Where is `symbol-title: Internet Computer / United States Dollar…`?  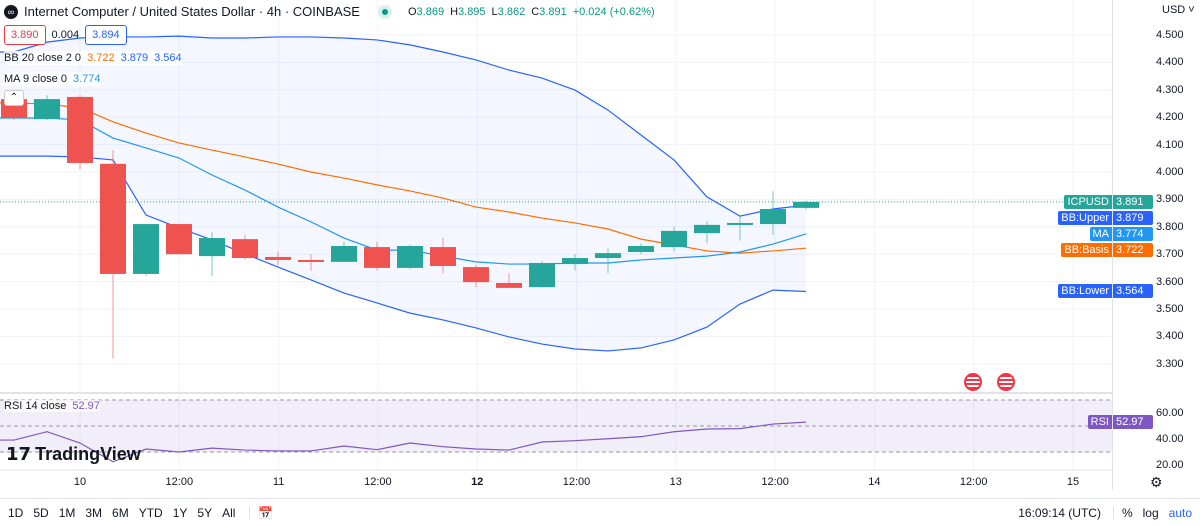
symbol-title: Internet Computer / United States Dollar… is located at coordinates (192, 11).